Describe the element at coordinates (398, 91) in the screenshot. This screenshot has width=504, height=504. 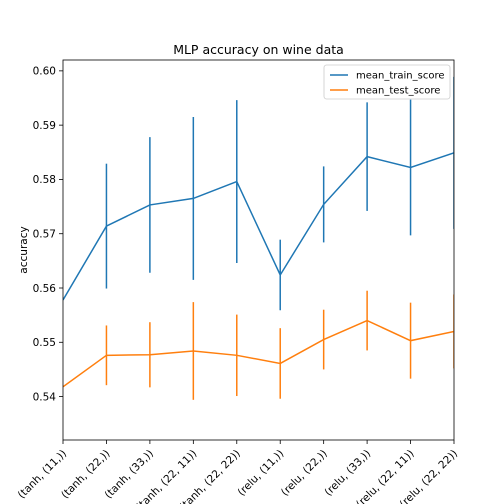
I see `legend-label: mean_test_score` at that location.